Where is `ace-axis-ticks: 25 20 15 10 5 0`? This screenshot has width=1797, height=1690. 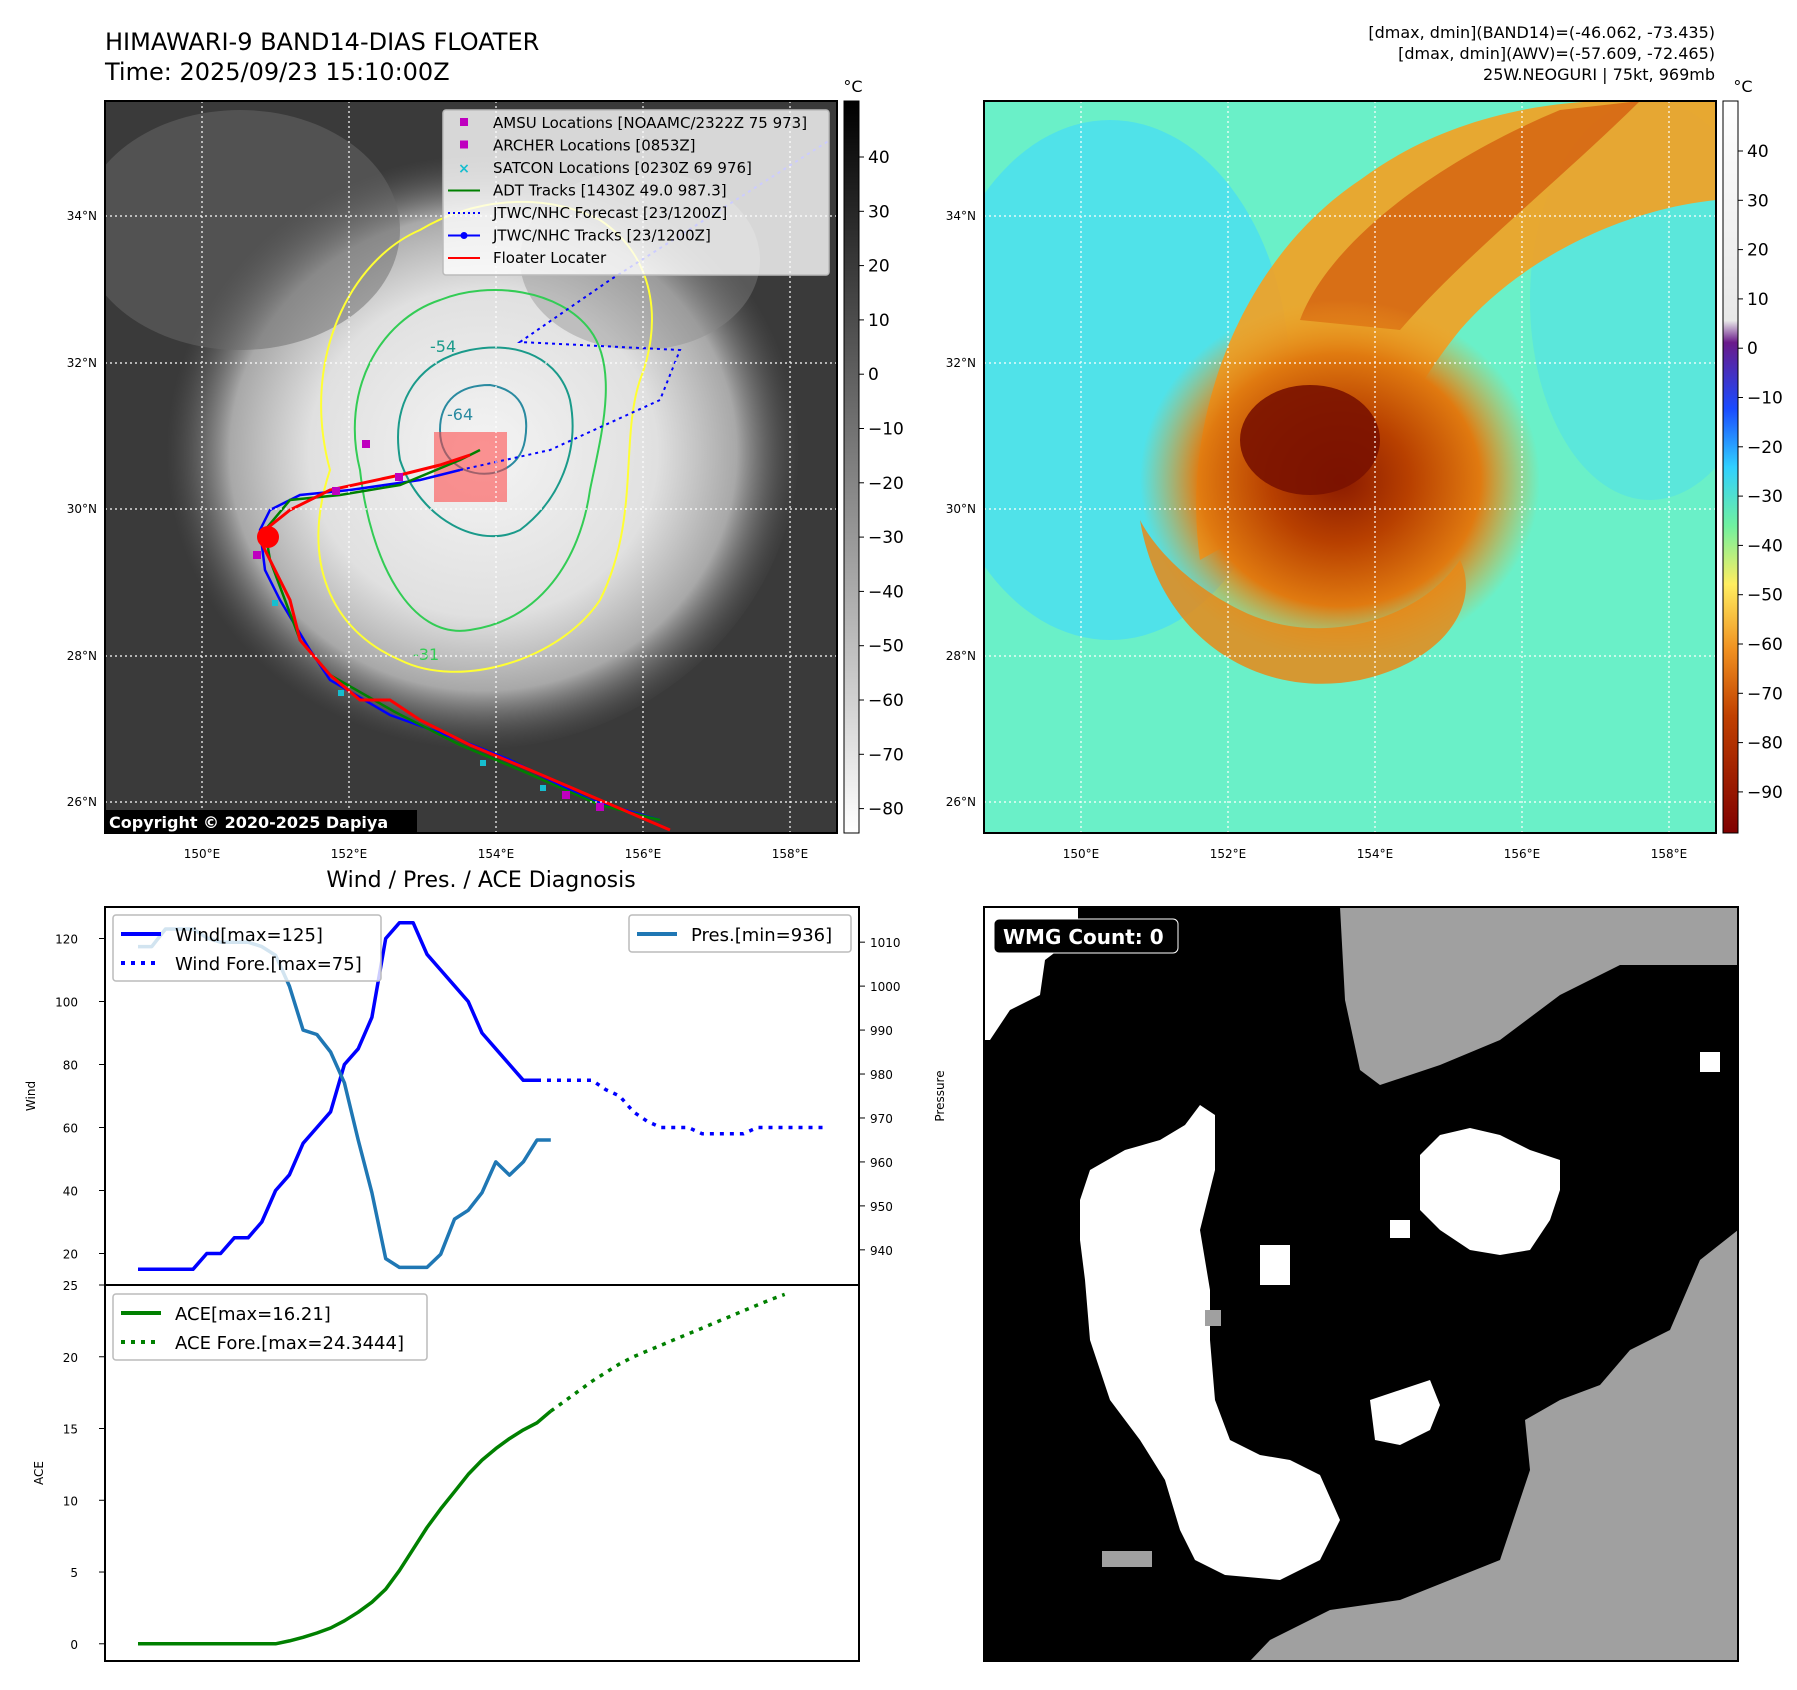 ace-axis-ticks: 25 20 15 10 5 0 is located at coordinates (84, 1465).